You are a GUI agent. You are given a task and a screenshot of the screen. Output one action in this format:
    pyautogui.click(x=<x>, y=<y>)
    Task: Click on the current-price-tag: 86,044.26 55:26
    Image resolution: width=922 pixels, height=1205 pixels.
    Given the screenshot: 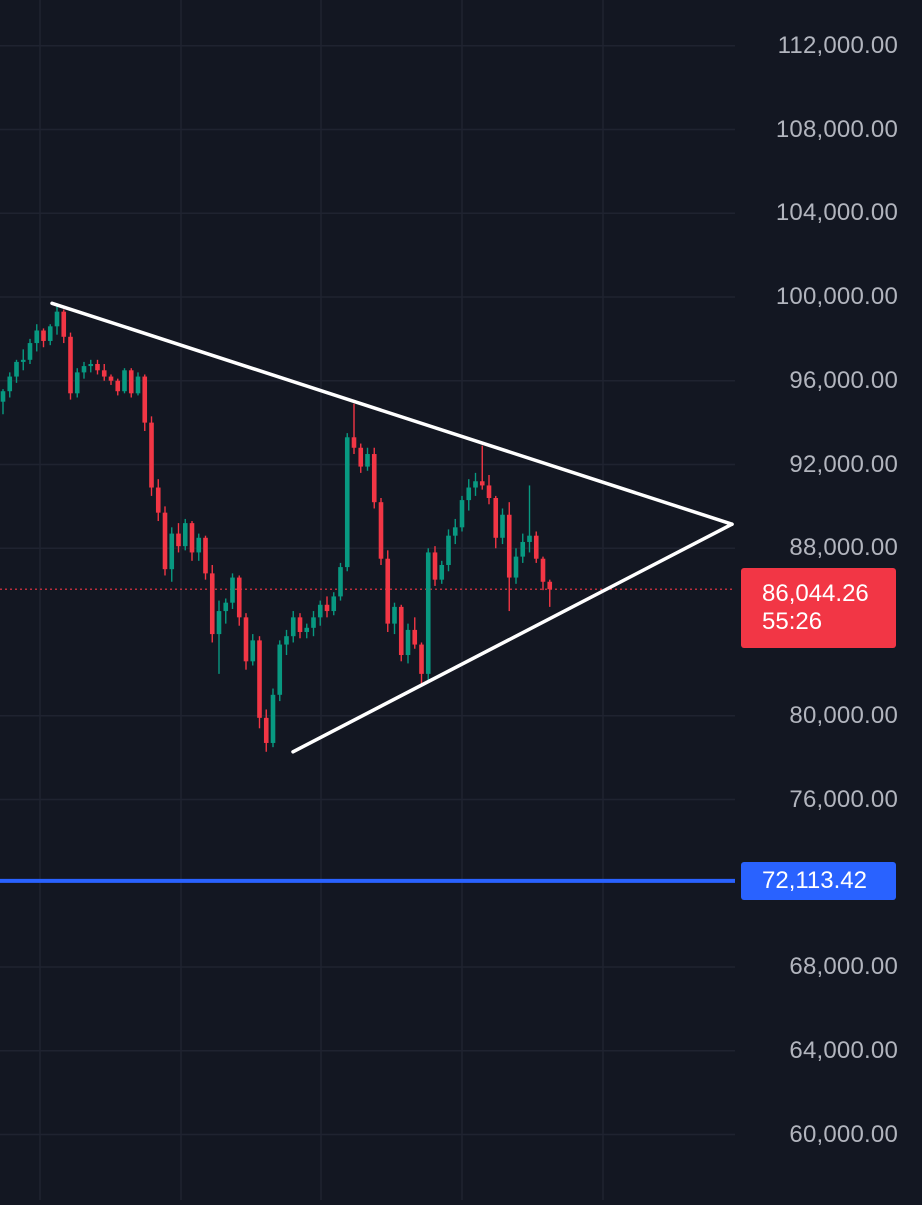 What is the action you would take?
    pyautogui.click(x=818, y=608)
    